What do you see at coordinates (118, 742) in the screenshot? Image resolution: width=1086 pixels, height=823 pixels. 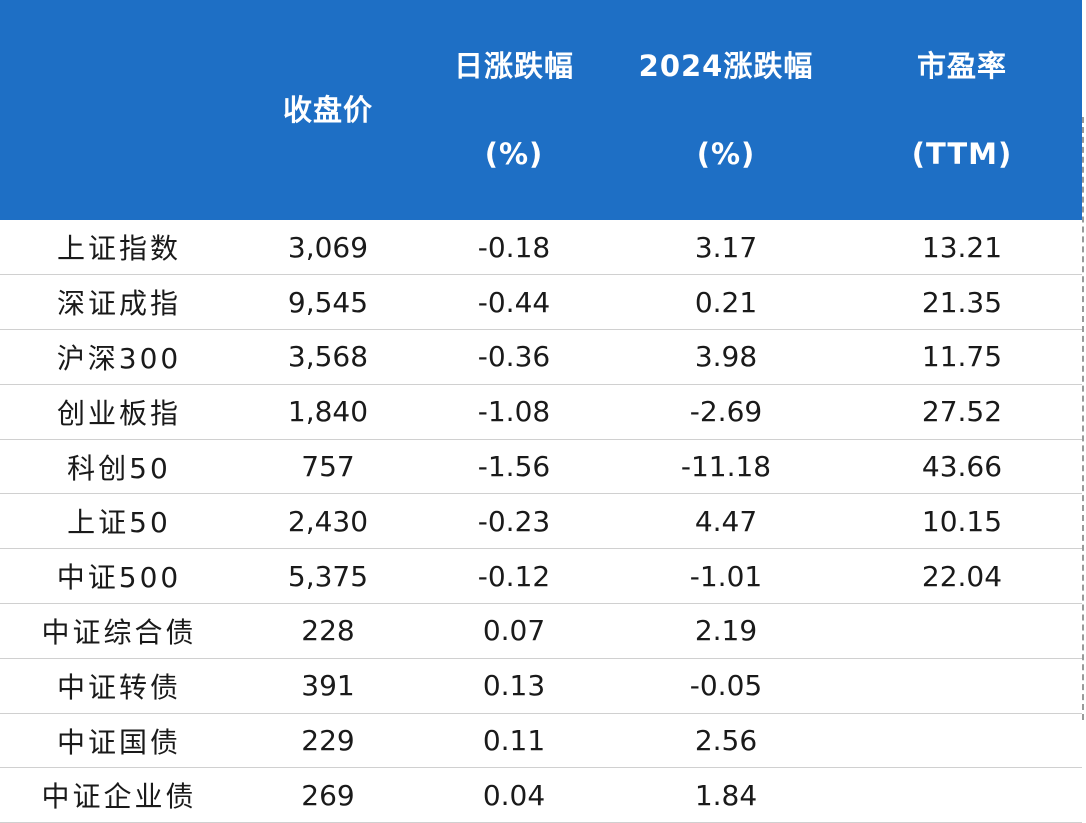 I see `cell-index-name: 中证国债` at bounding box center [118, 742].